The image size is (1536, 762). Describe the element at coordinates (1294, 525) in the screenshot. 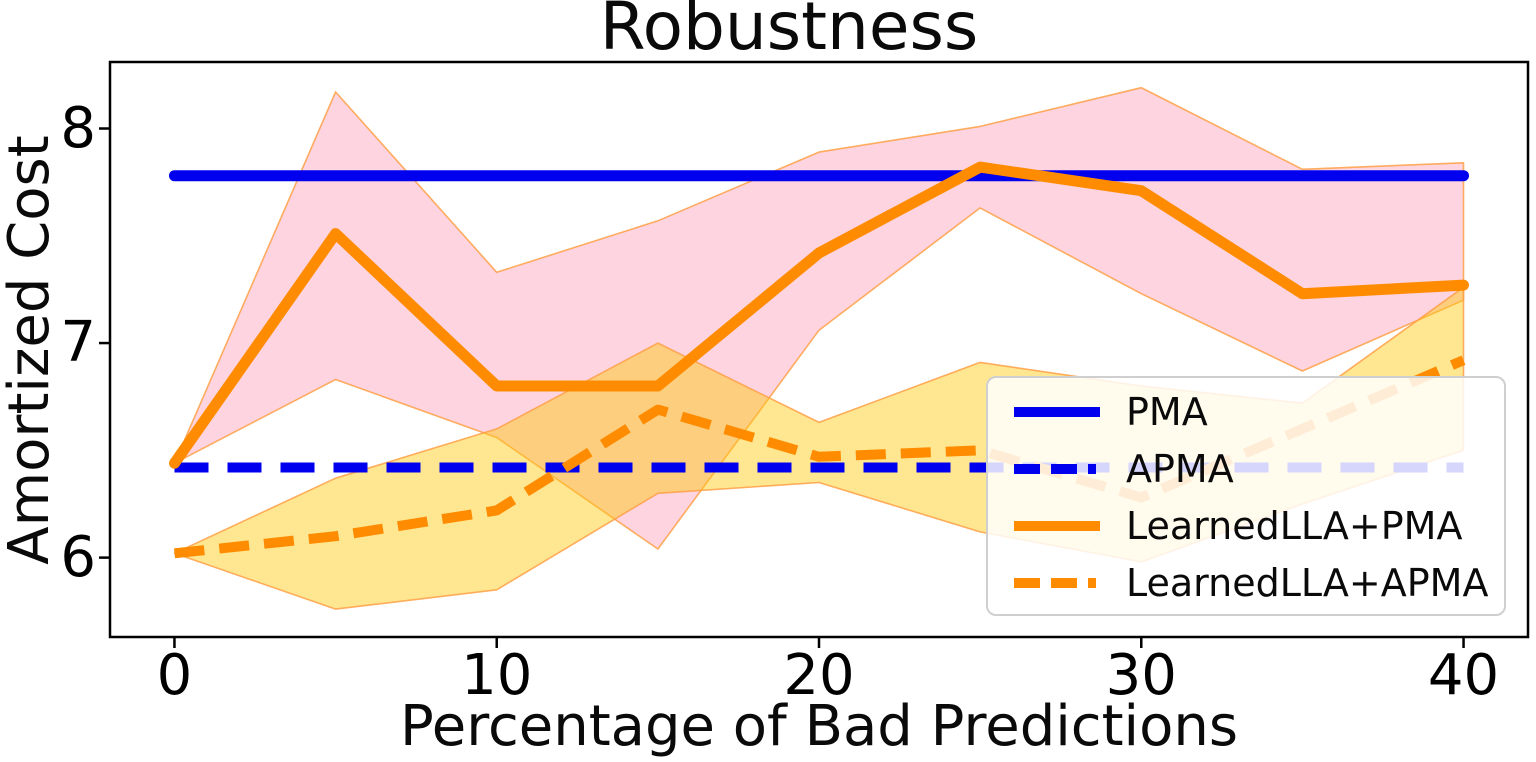

I see `legend-label: LearnedLLA+PMA` at that location.